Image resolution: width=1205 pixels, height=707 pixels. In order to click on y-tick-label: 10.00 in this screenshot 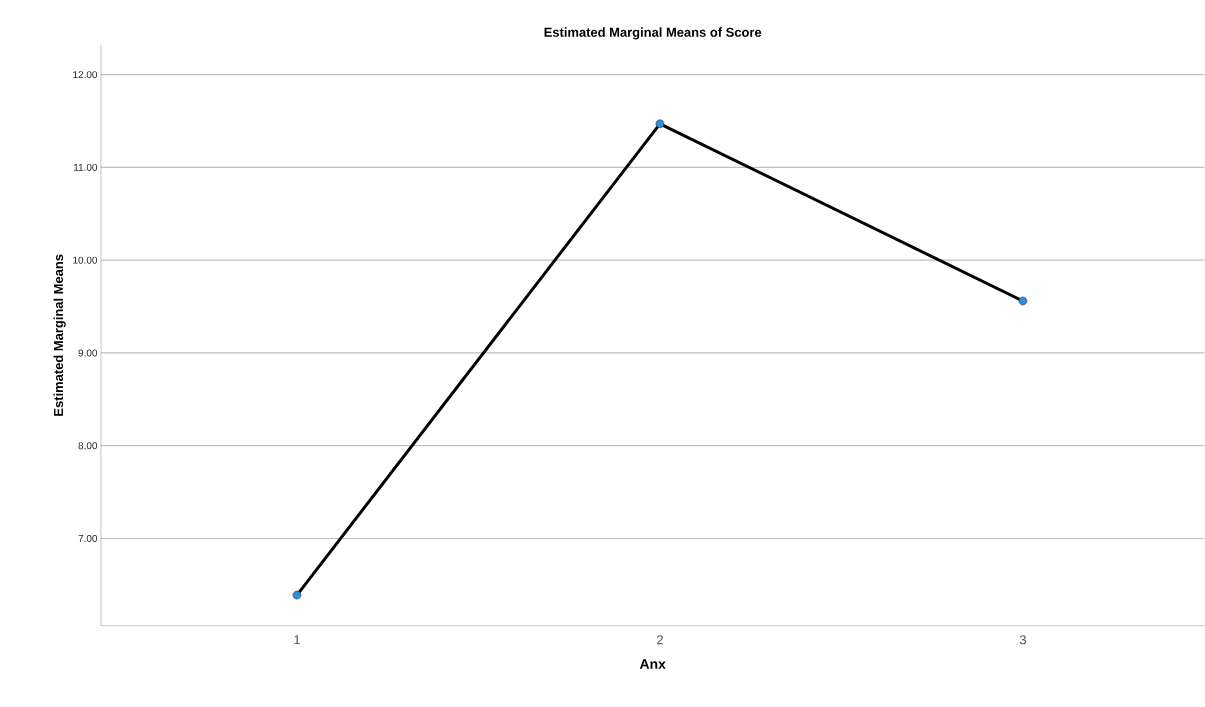, I will do `click(85, 260)`.